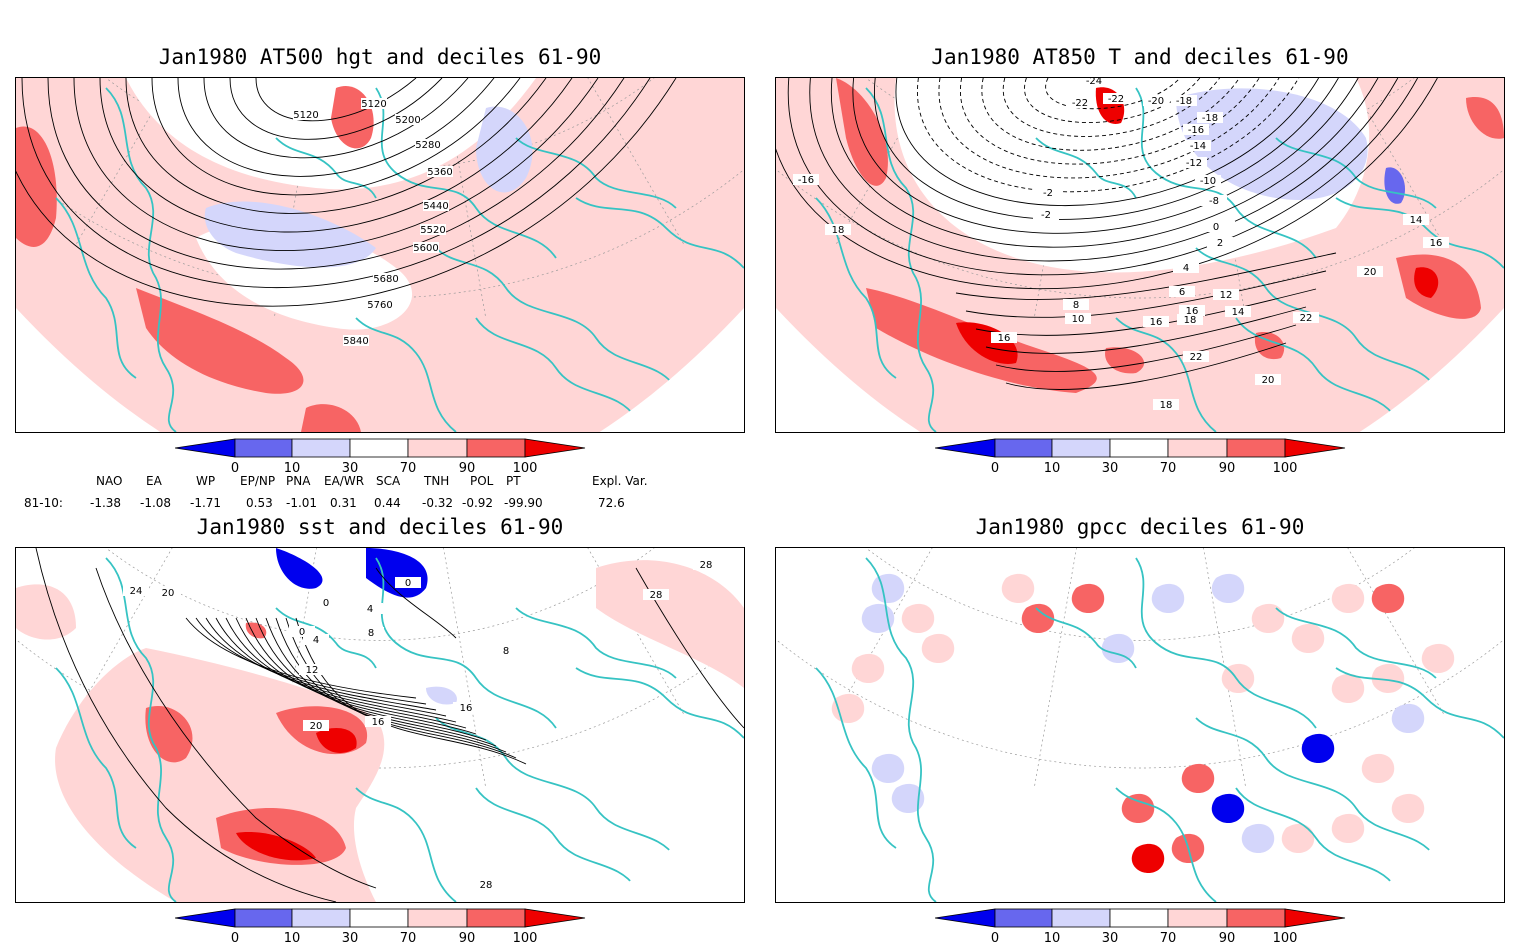 The height and width of the screenshot is (947, 1520). I want to click on index-value: -99.90, so click(523, 503).